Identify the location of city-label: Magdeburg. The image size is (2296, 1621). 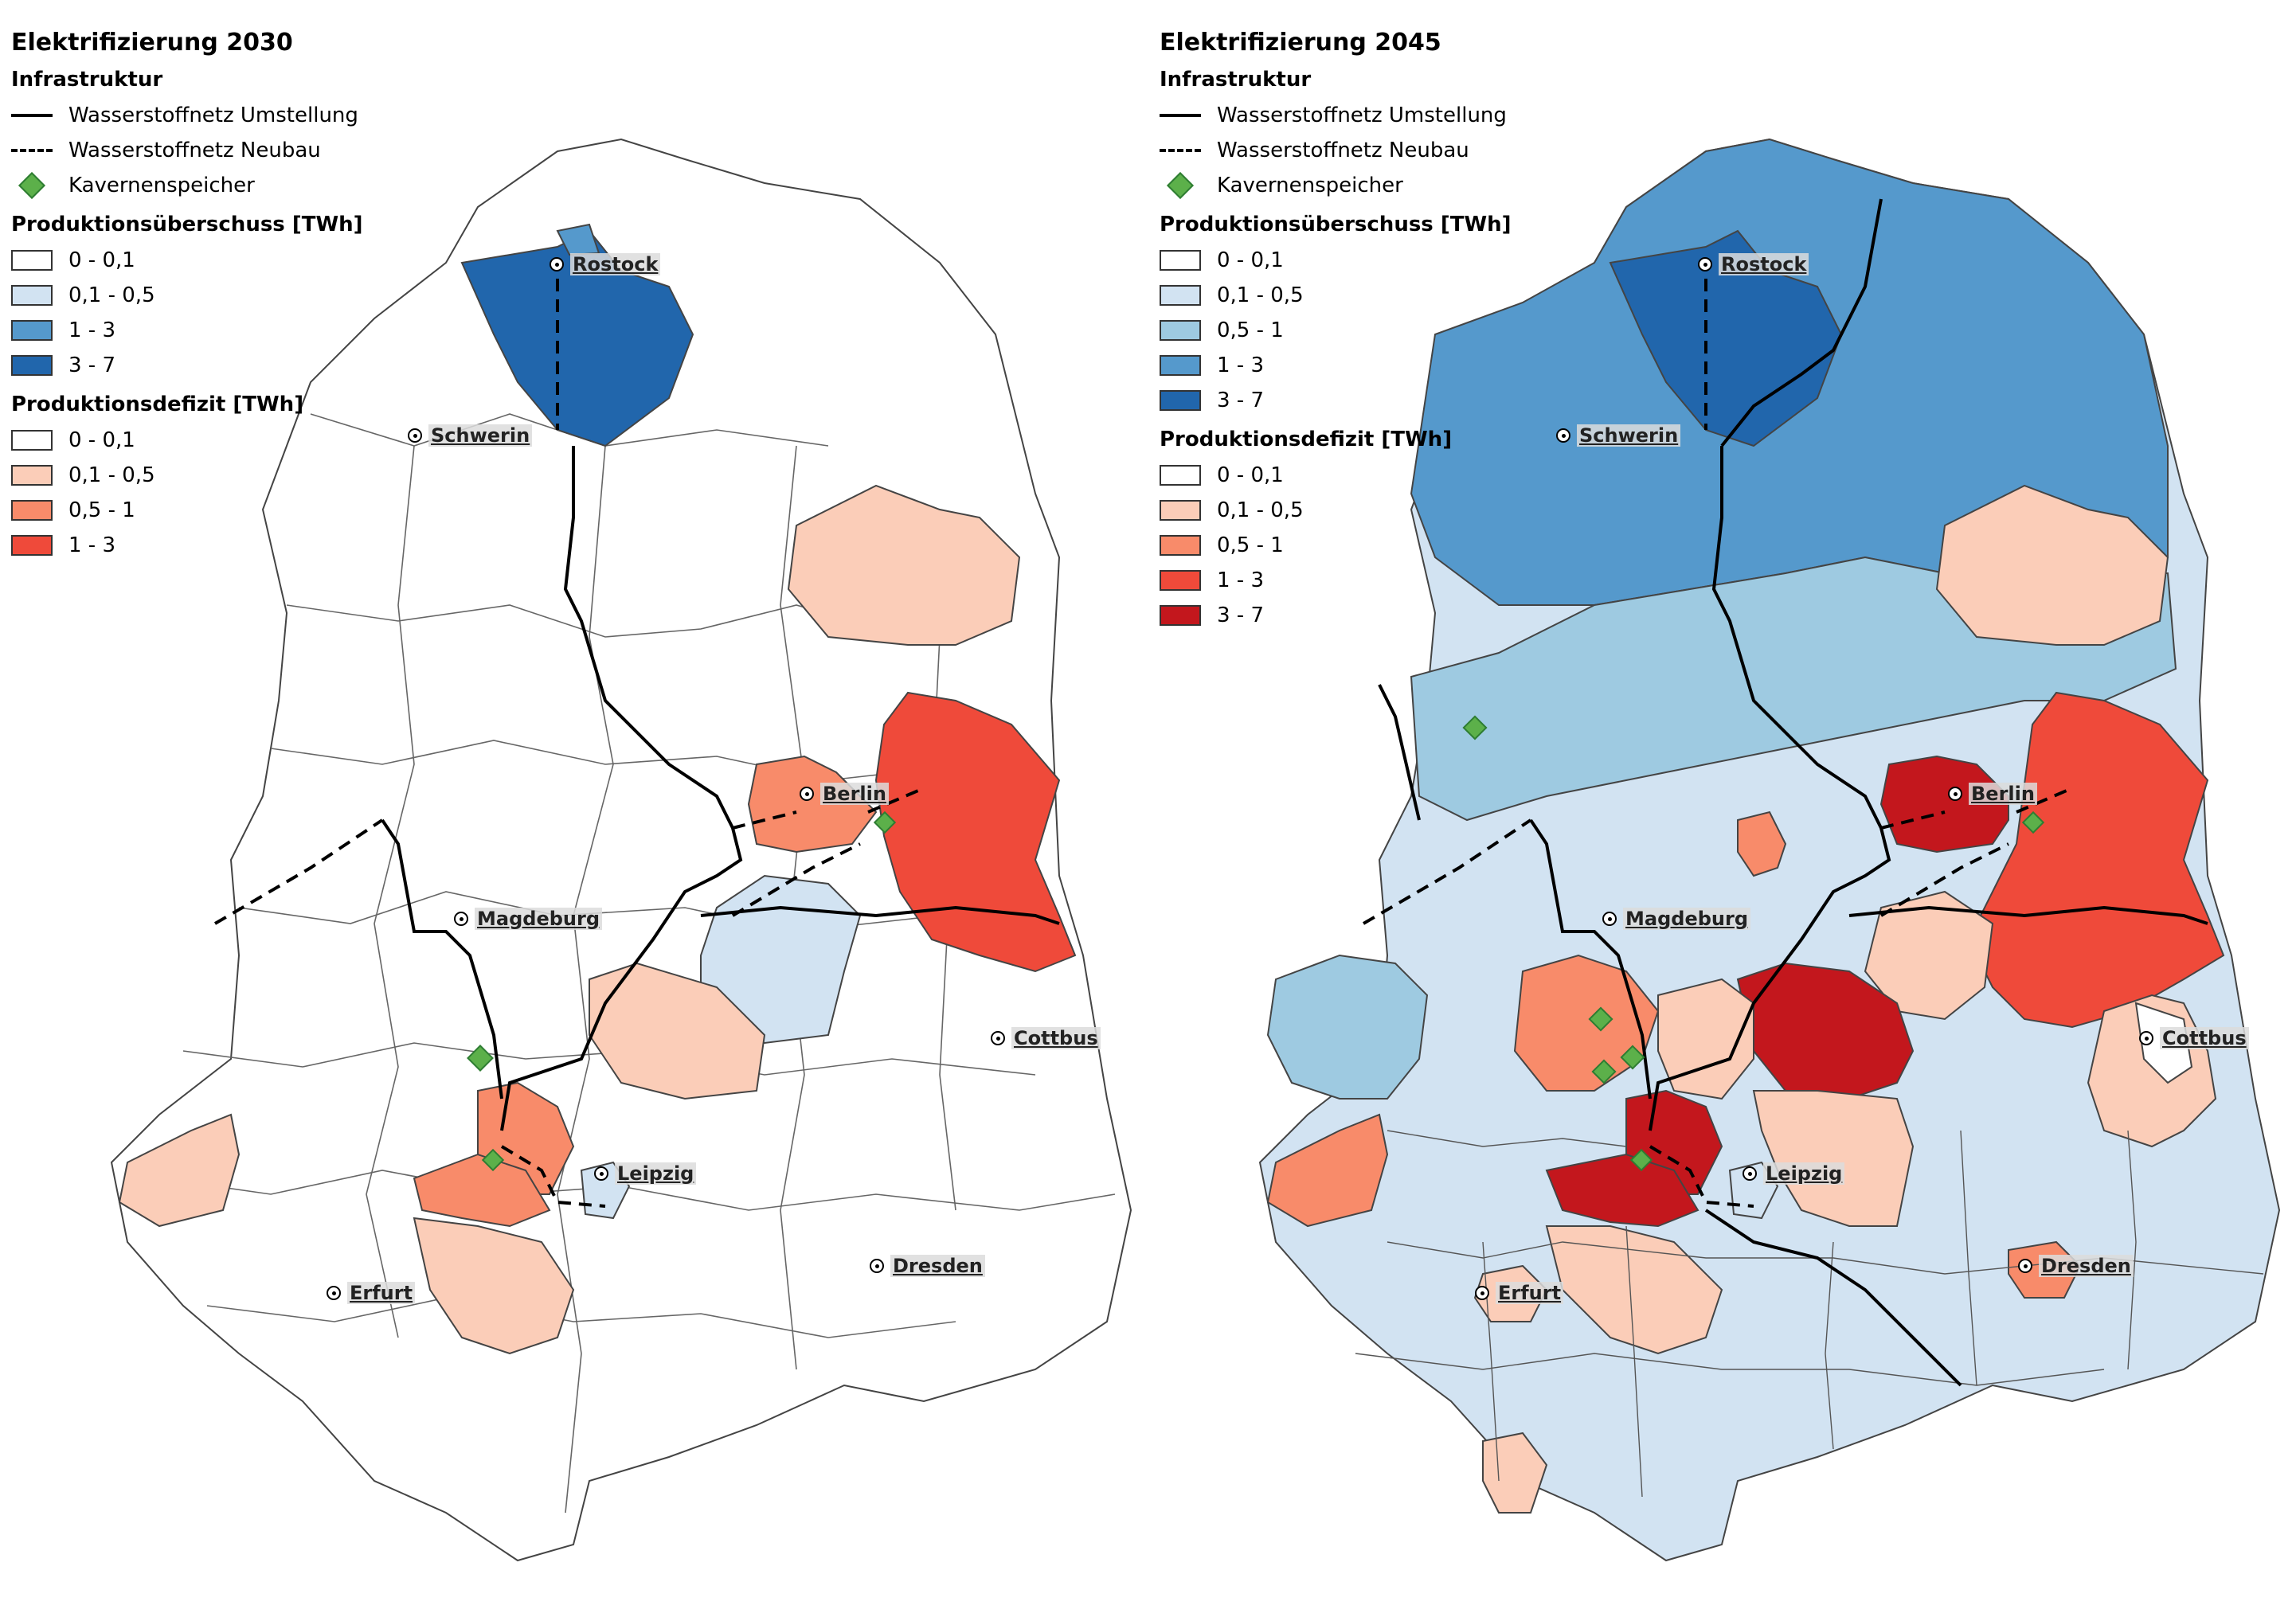
(1686, 919).